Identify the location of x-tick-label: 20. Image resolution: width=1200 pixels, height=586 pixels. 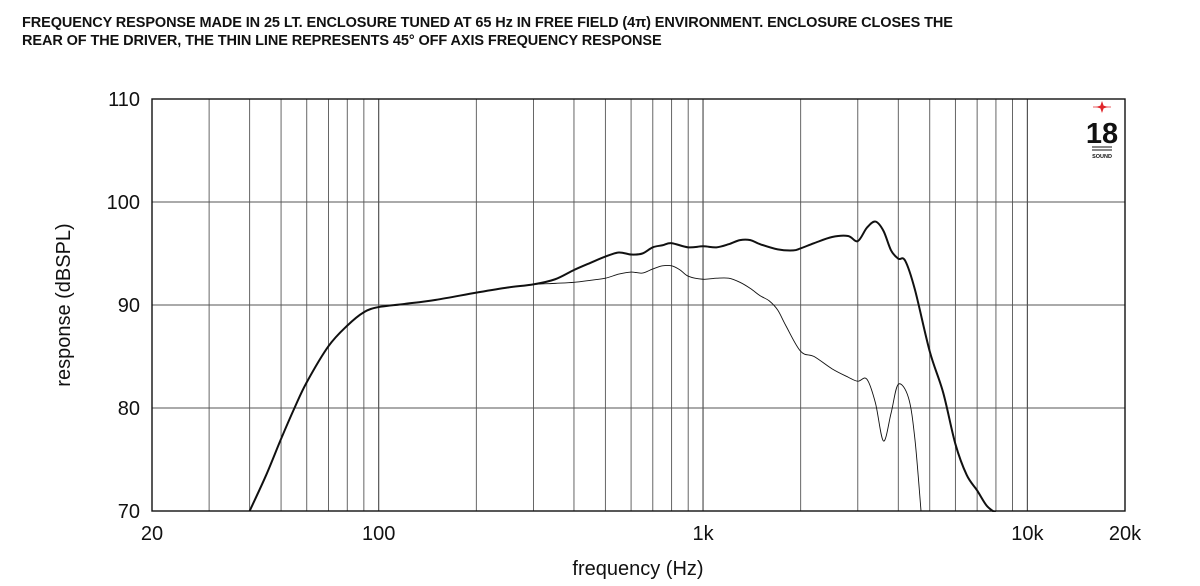
(152, 534).